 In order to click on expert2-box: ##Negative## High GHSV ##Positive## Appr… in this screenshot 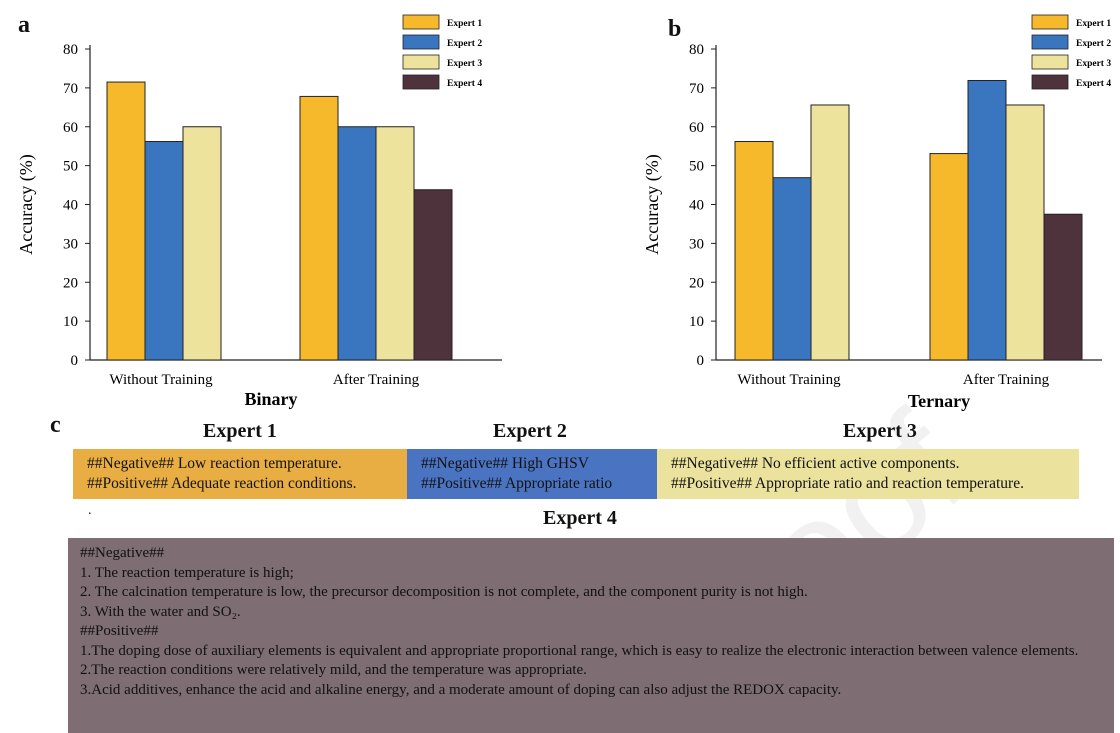, I will do `click(532, 474)`.